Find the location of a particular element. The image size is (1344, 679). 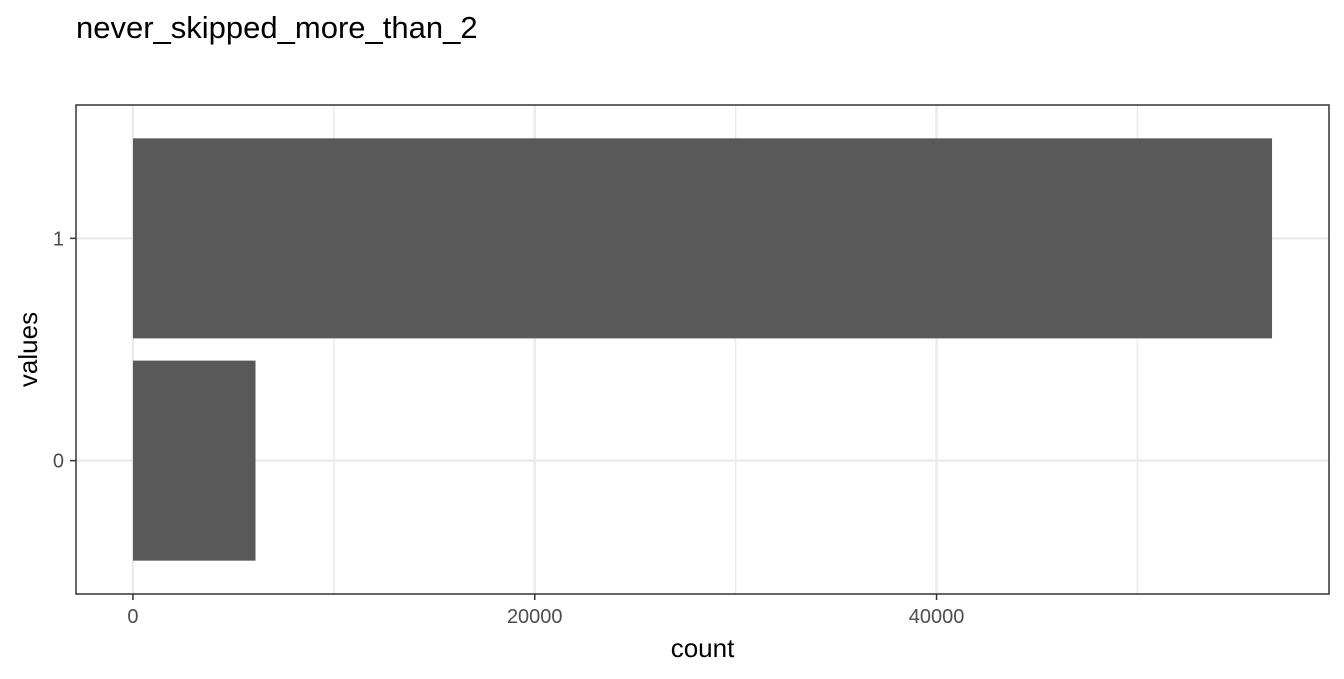

x-axis-title: count is located at coordinates (703, 648).